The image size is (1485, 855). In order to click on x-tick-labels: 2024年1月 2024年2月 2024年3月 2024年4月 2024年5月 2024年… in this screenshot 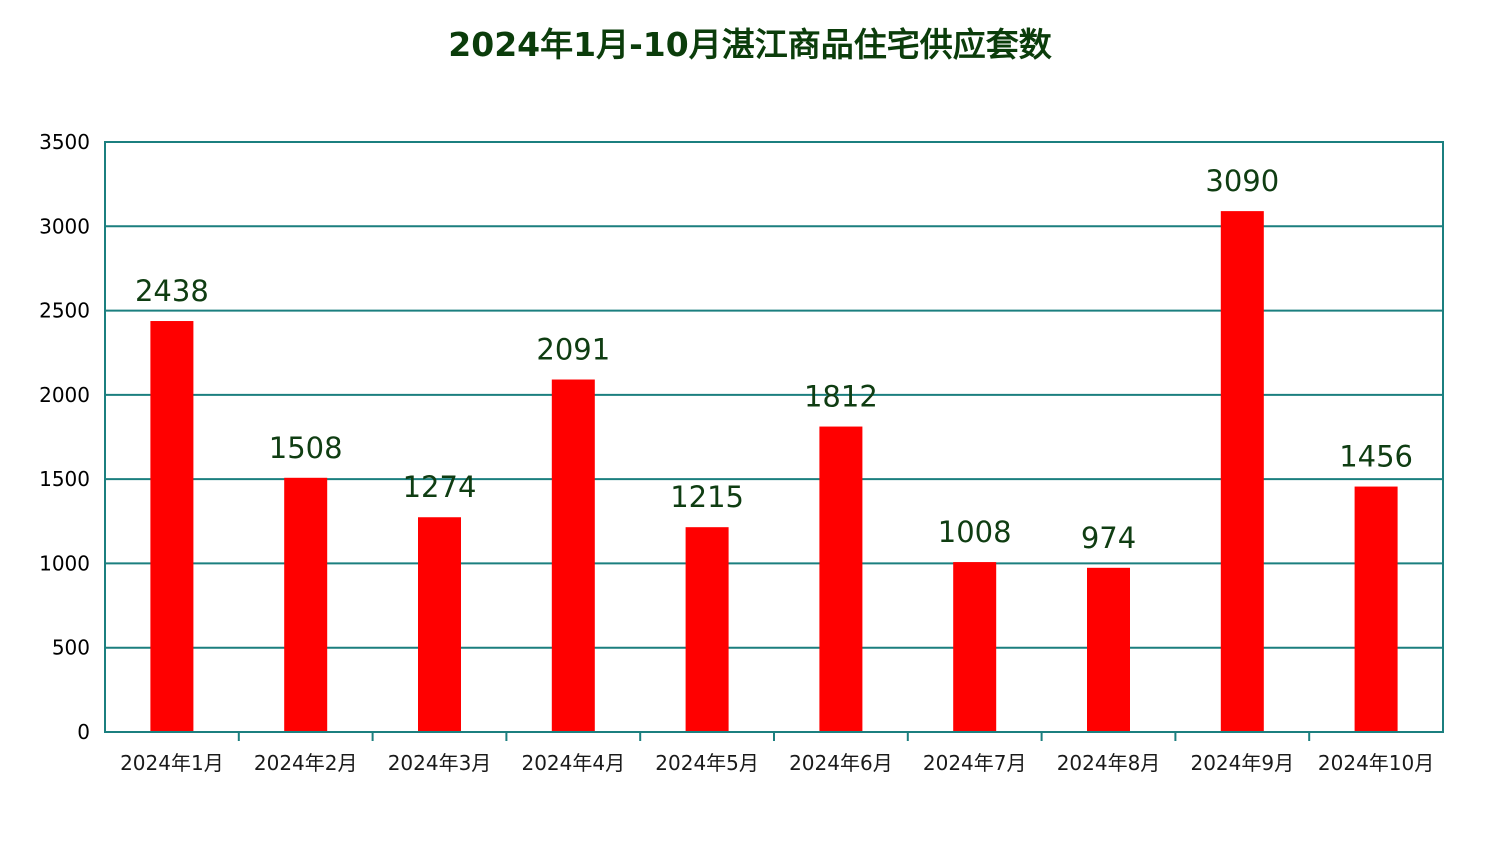, I will do `click(777, 763)`.